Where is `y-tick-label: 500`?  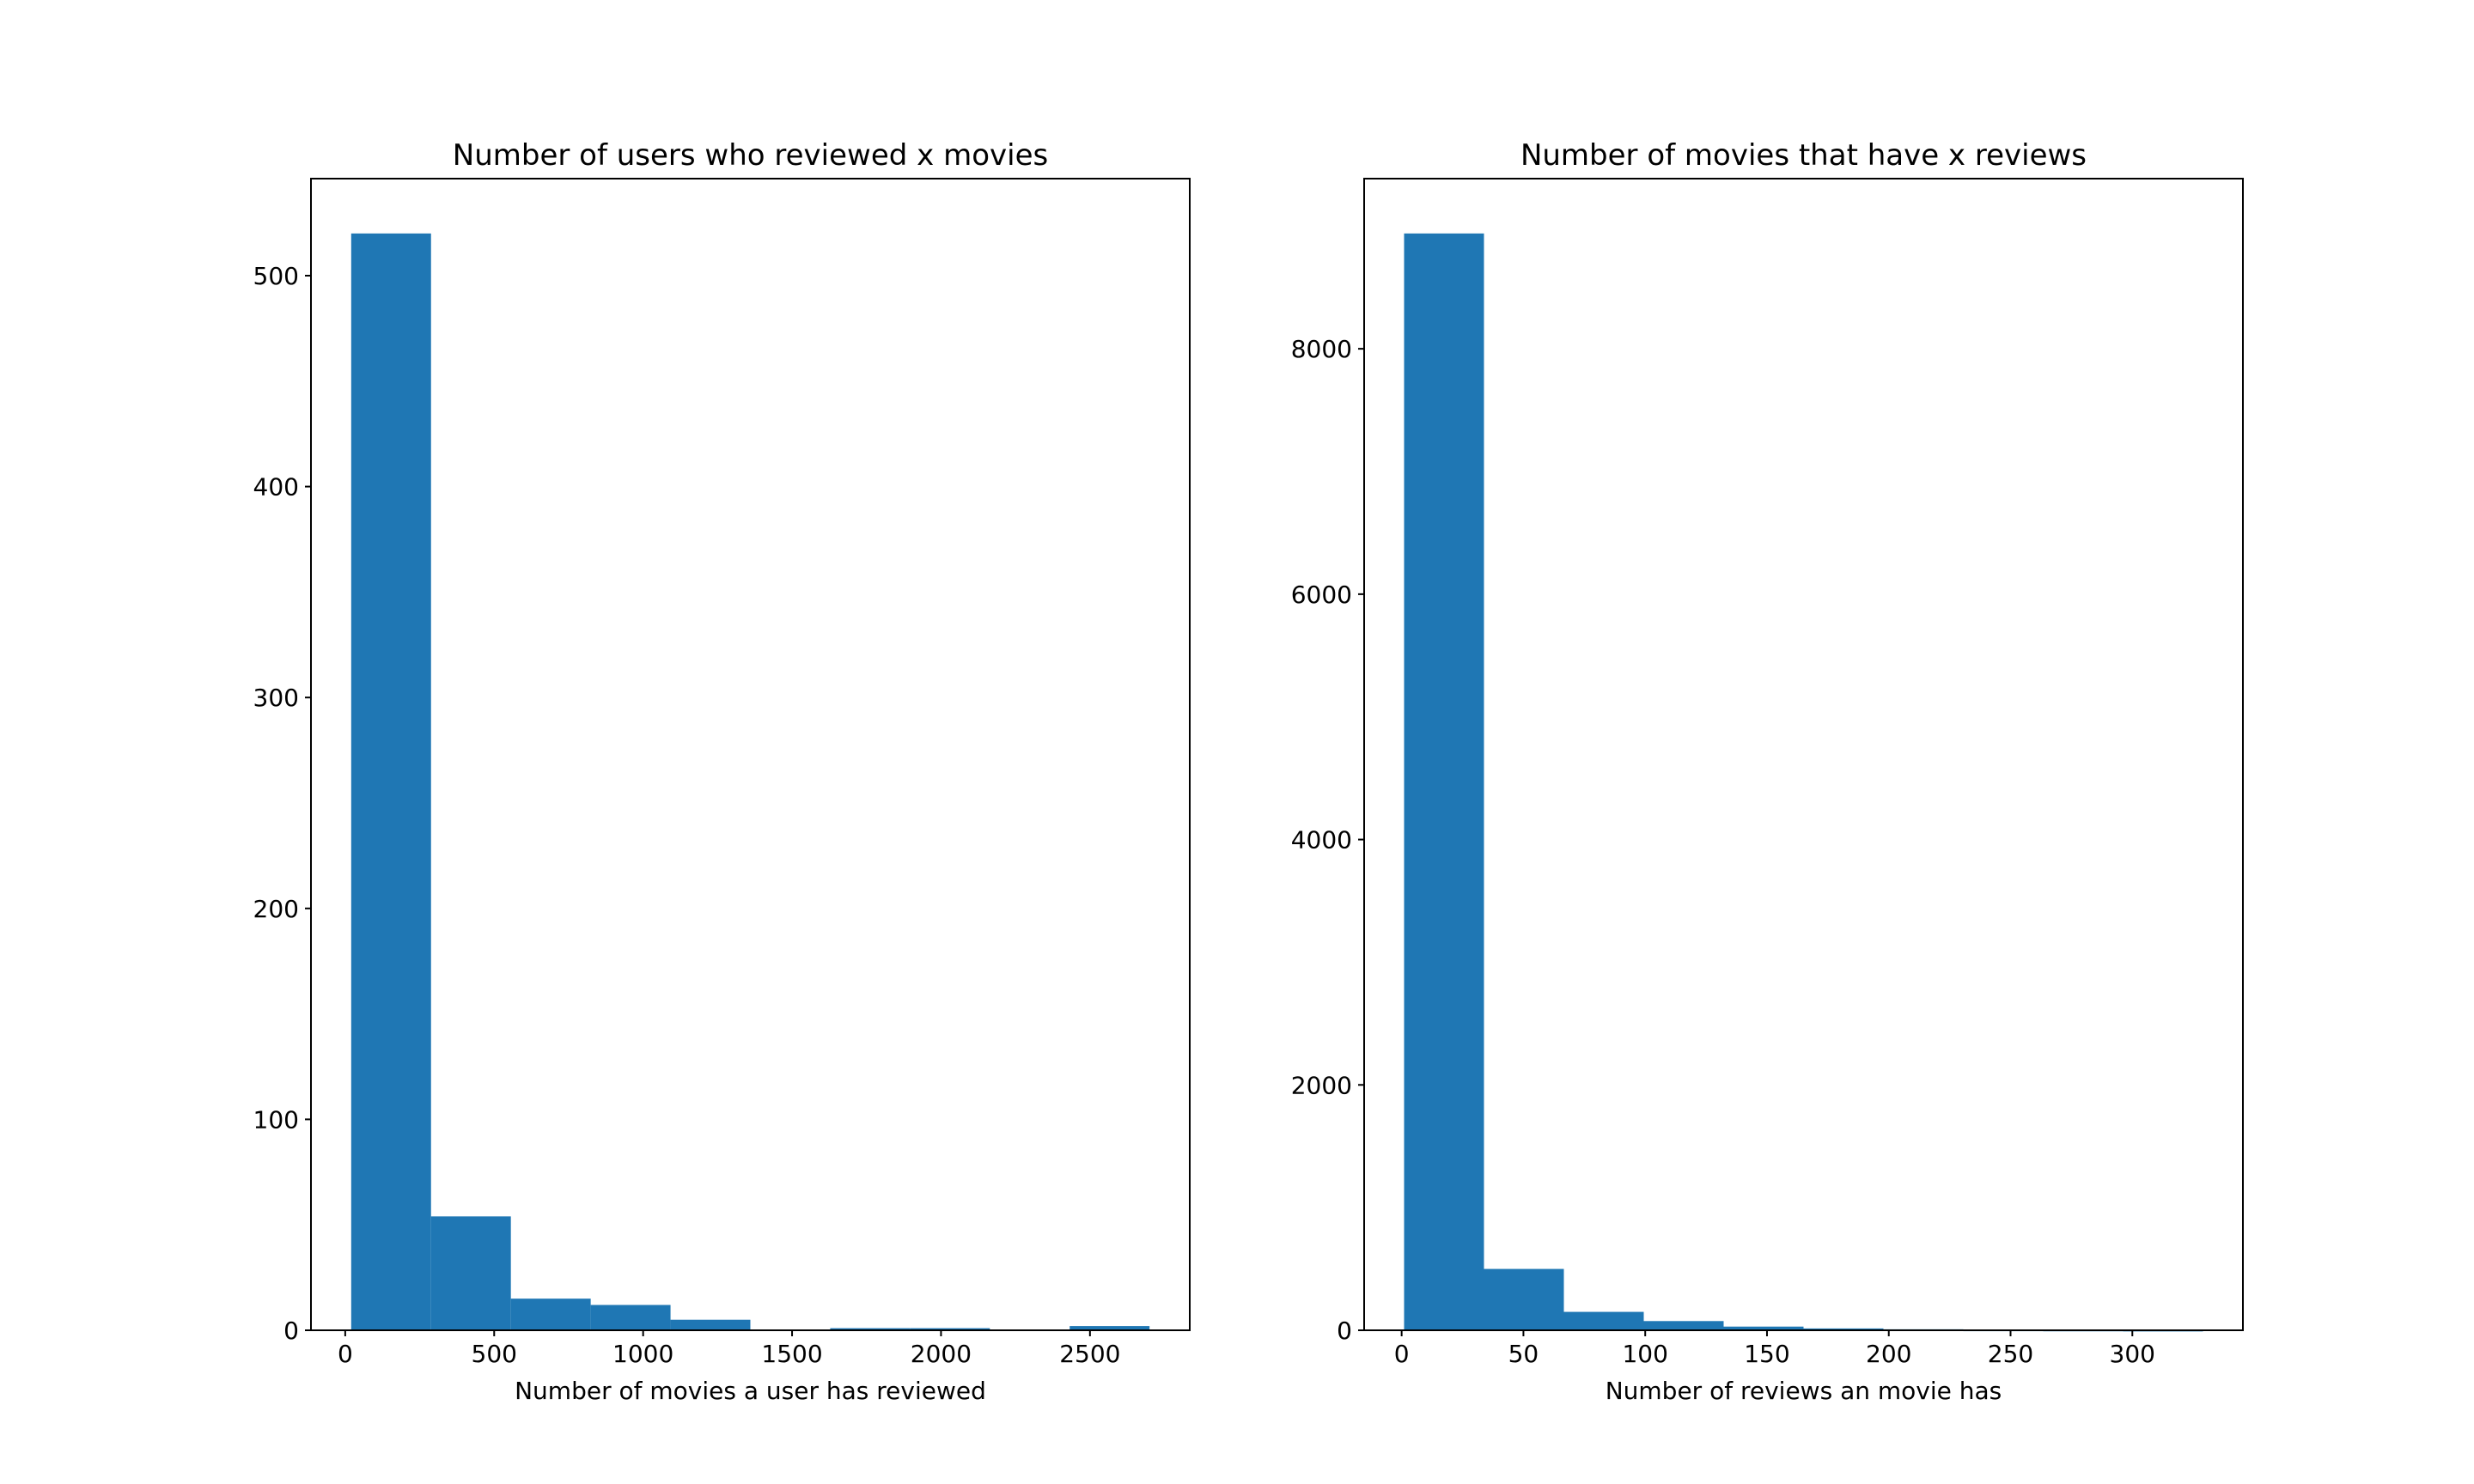
y-tick-label: 500 is located at coordinates (276, 276).